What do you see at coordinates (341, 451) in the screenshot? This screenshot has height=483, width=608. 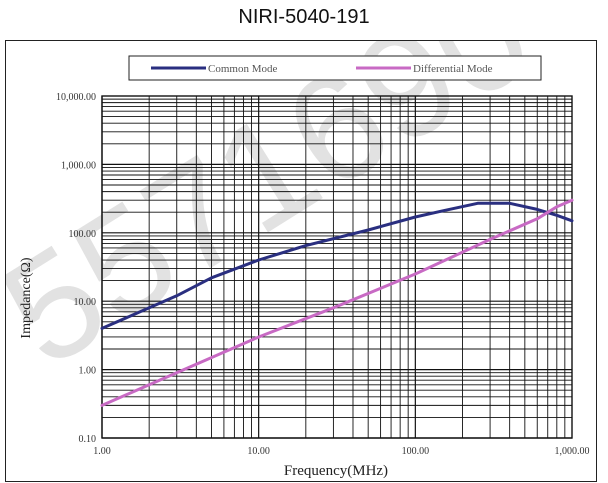 I see `x-tick-labels: 1.00 10.00 100.00 1,000.00` at bounding box center [341, 451].